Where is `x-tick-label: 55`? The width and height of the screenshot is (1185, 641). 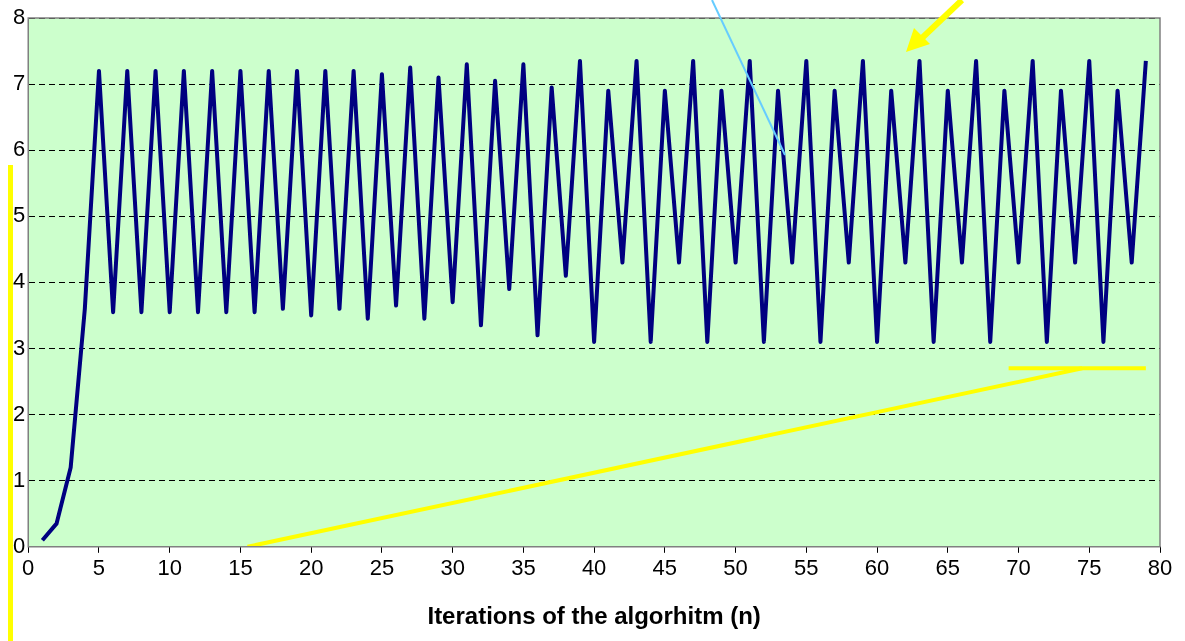
x-tick-label: 55 is located at coordinates (806, 568).